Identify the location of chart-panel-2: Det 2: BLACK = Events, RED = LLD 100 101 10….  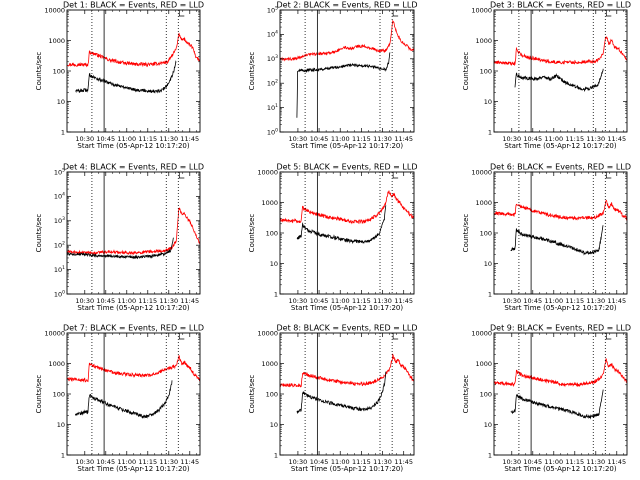
(332, 76).